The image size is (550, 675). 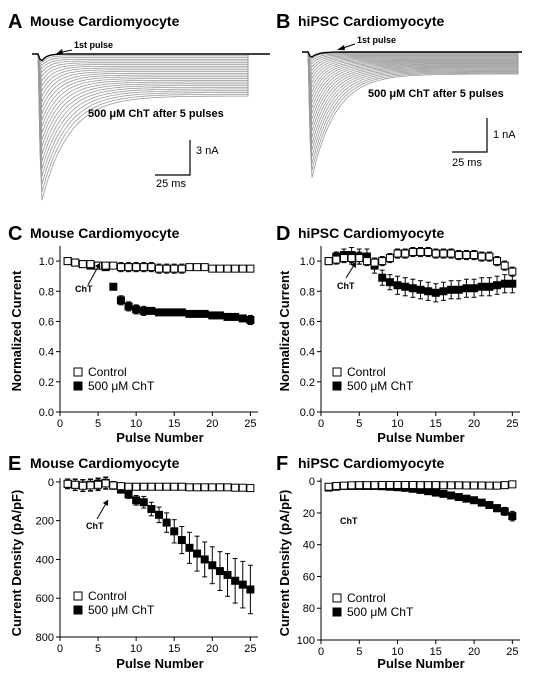 What do you see at coordinates (309, 546) in the screenshot?
I see `y-tick-label: 40` at bounding box center [309, 546].